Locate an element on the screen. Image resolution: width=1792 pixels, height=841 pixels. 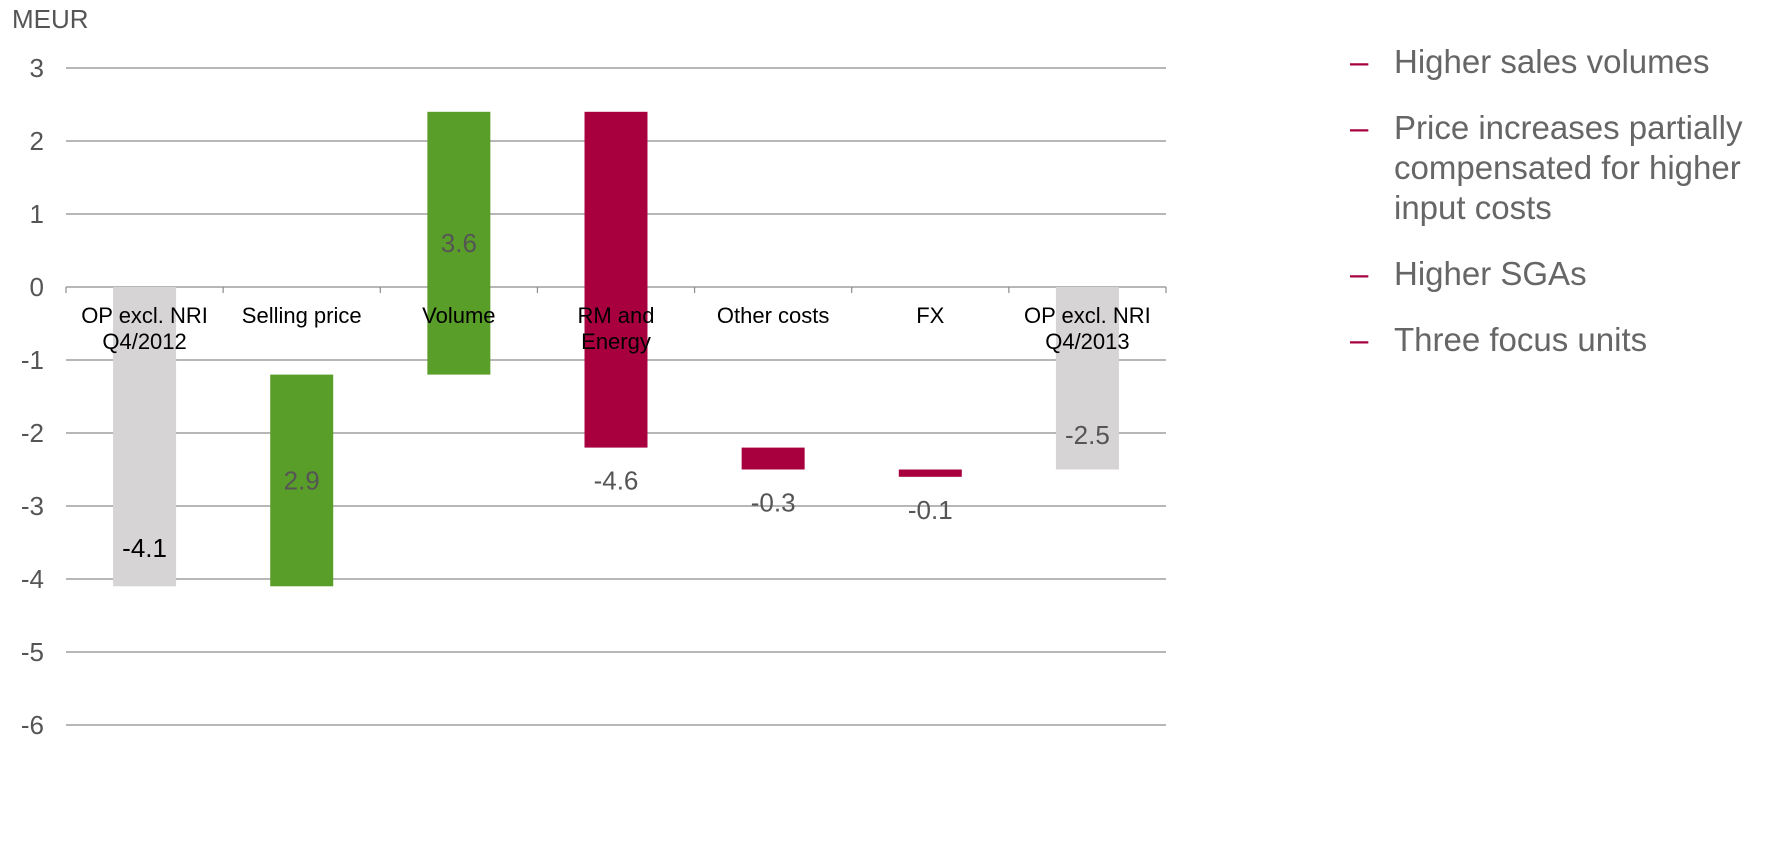
data-label: 3.6 is located at coordinates (459, 243).